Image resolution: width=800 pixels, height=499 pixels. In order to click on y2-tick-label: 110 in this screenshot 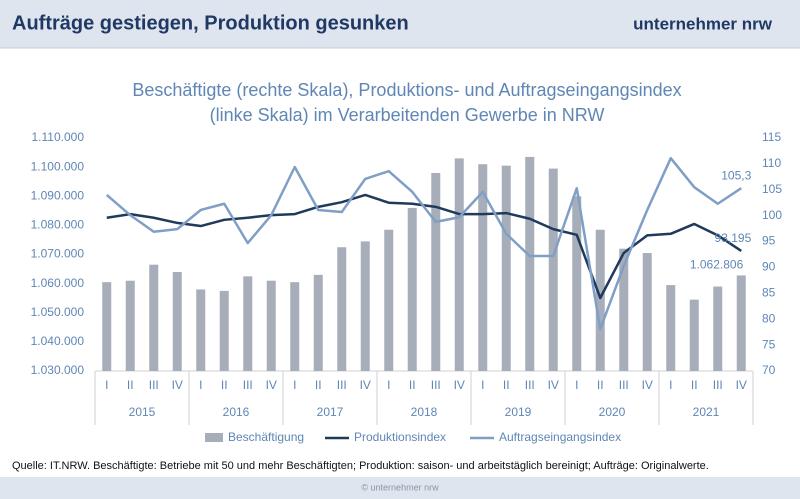, I will do `click(771, 163)`.